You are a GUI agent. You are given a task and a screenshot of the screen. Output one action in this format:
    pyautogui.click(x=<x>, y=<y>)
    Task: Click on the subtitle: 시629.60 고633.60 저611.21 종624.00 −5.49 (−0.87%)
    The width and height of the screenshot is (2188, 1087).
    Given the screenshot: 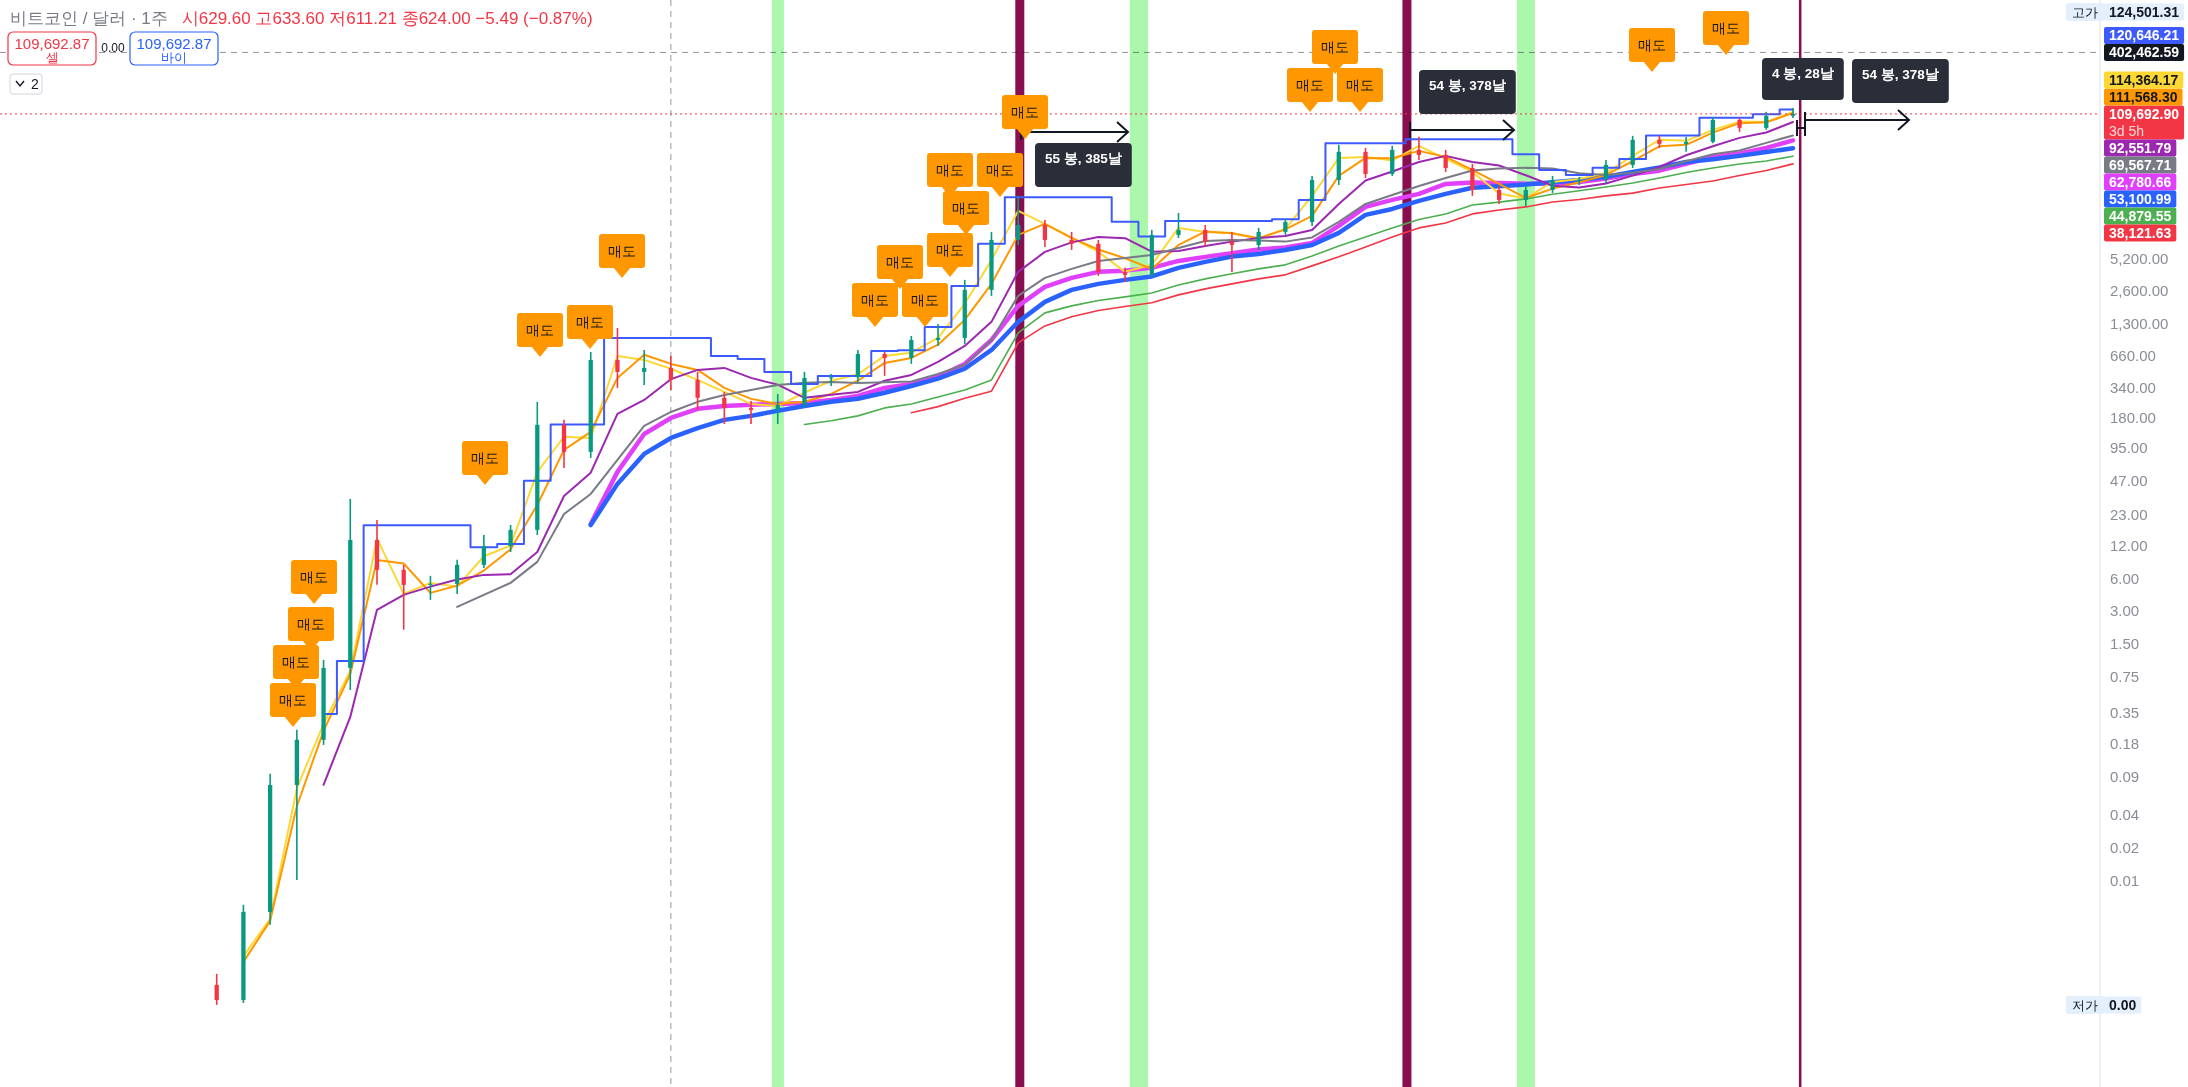 What is the action you would take?
    pyautogui.click(x=387, y=18)
    